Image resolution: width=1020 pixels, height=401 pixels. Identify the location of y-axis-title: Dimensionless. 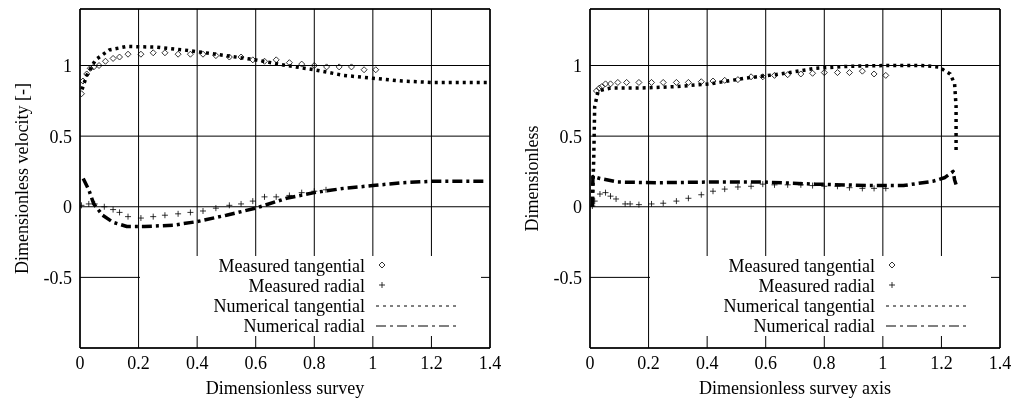
(532, 178).